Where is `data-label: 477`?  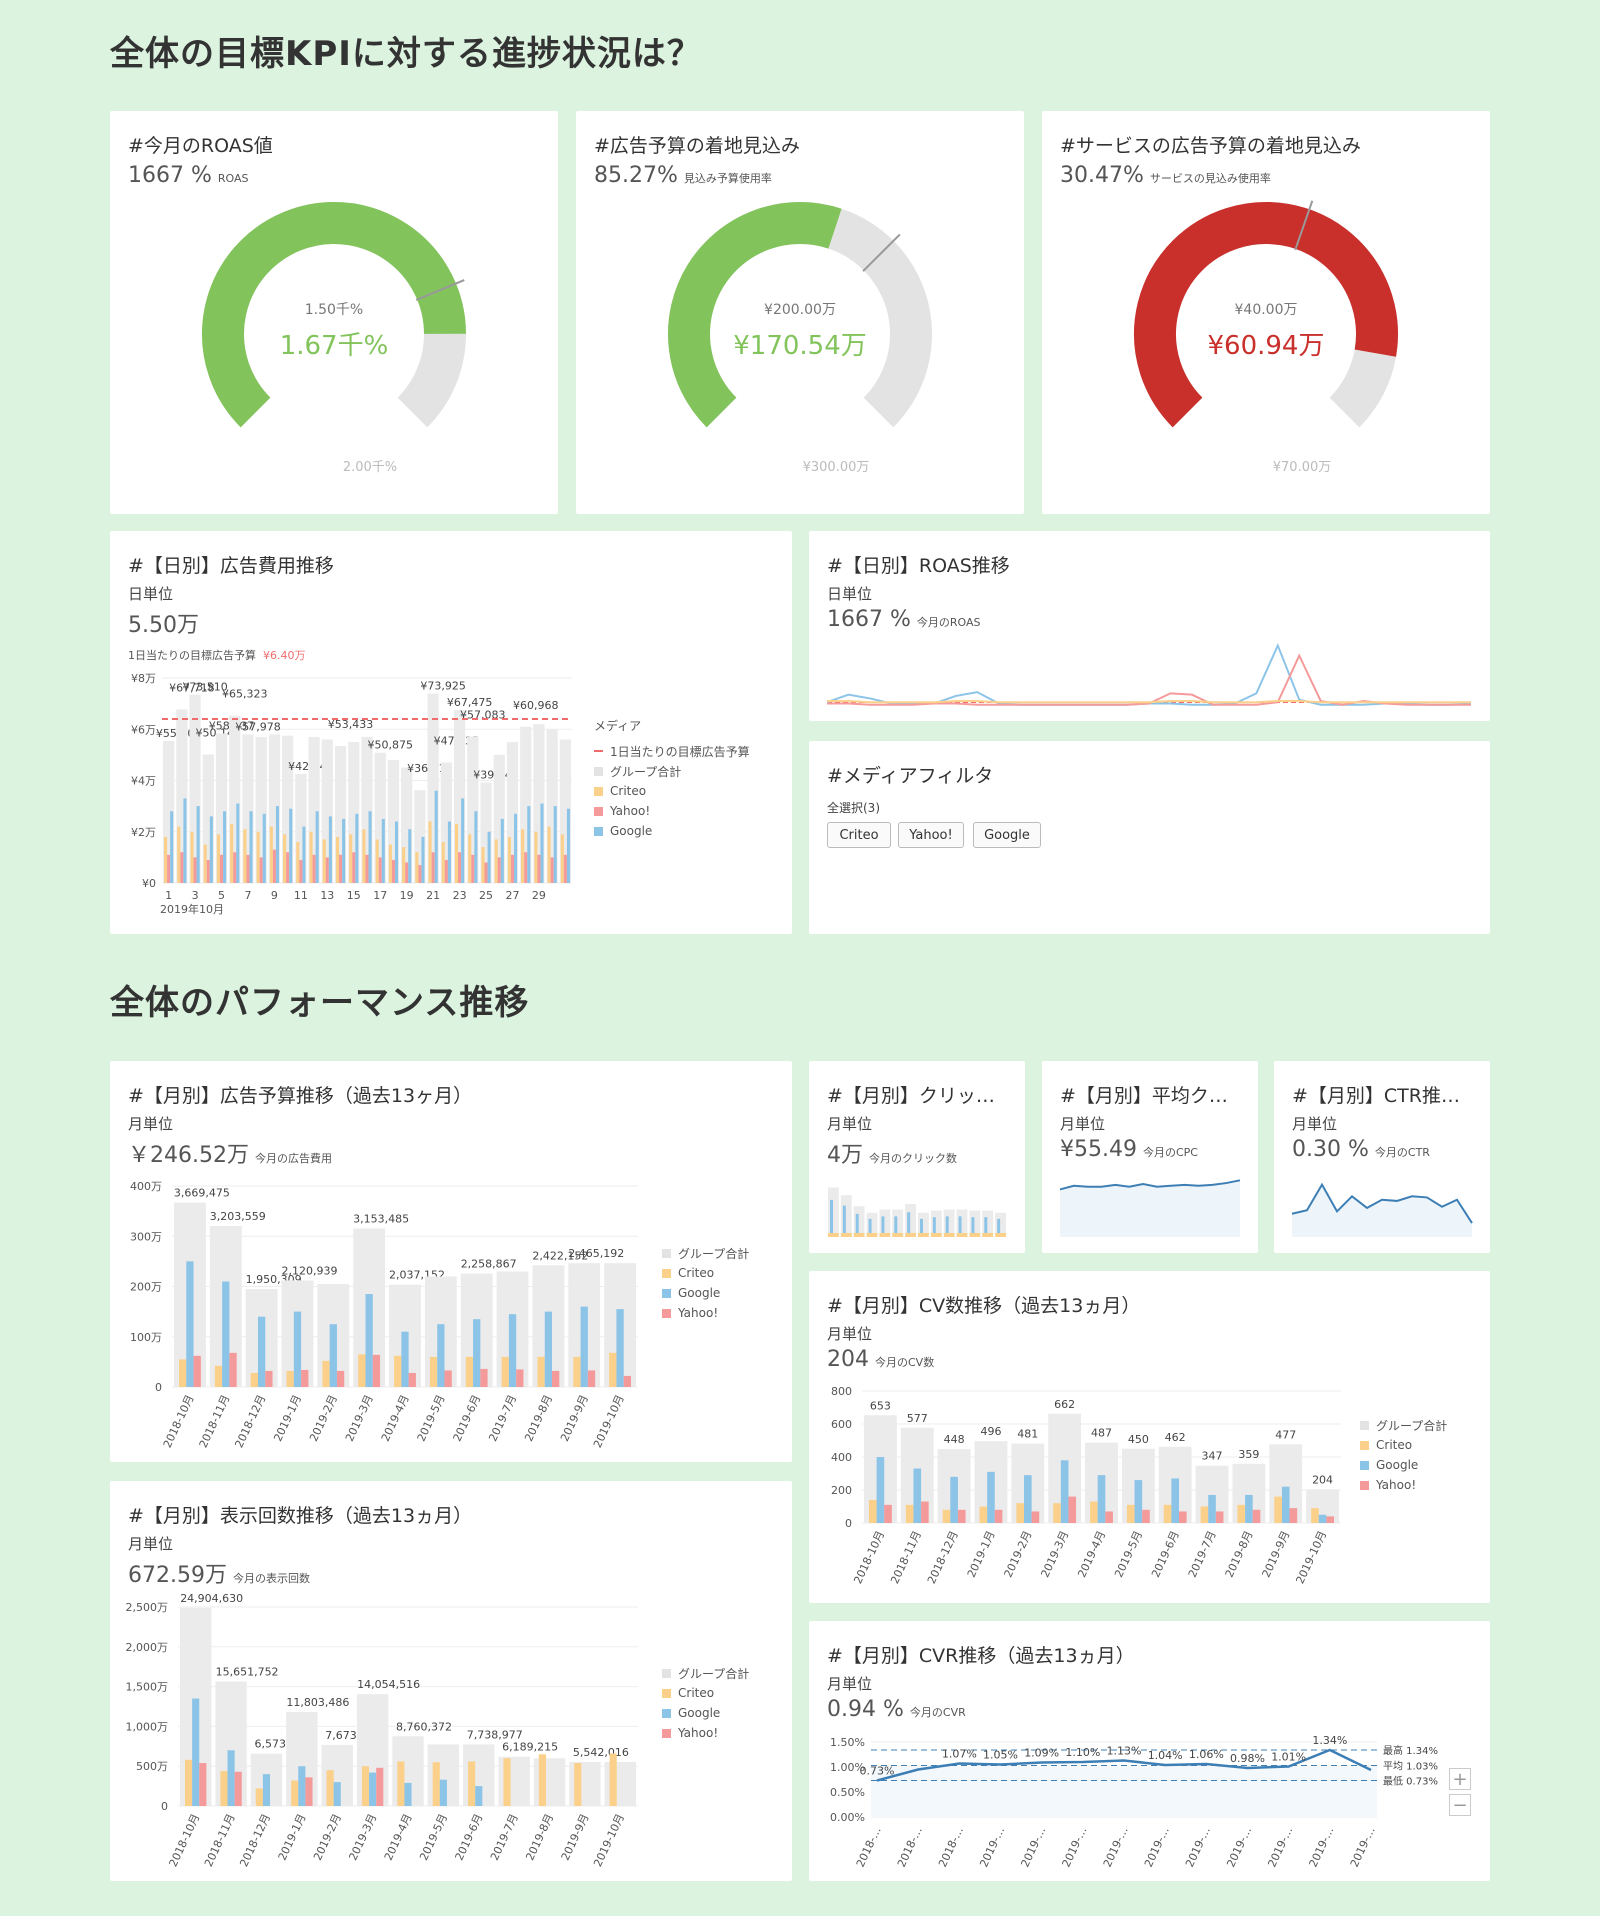 data-label: 477 is located at coordinates (1285, 1434).